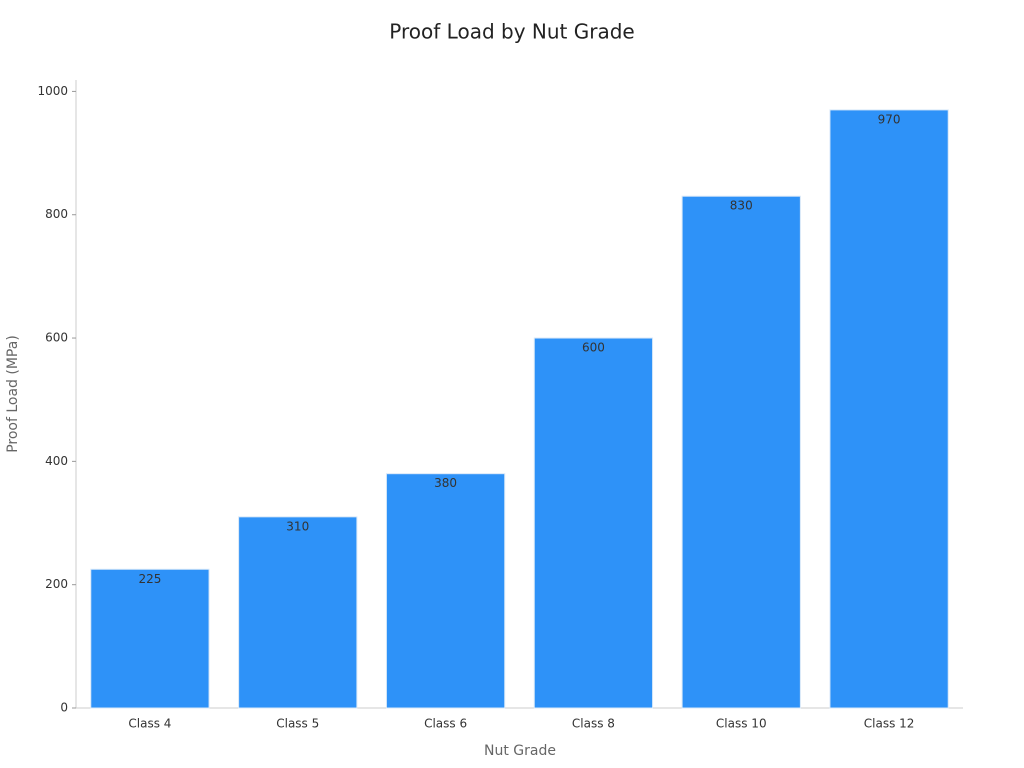  Describe the element at coordinates (741, 724) in the screenshot. I see `x-tick-label: Class 10` at that location.